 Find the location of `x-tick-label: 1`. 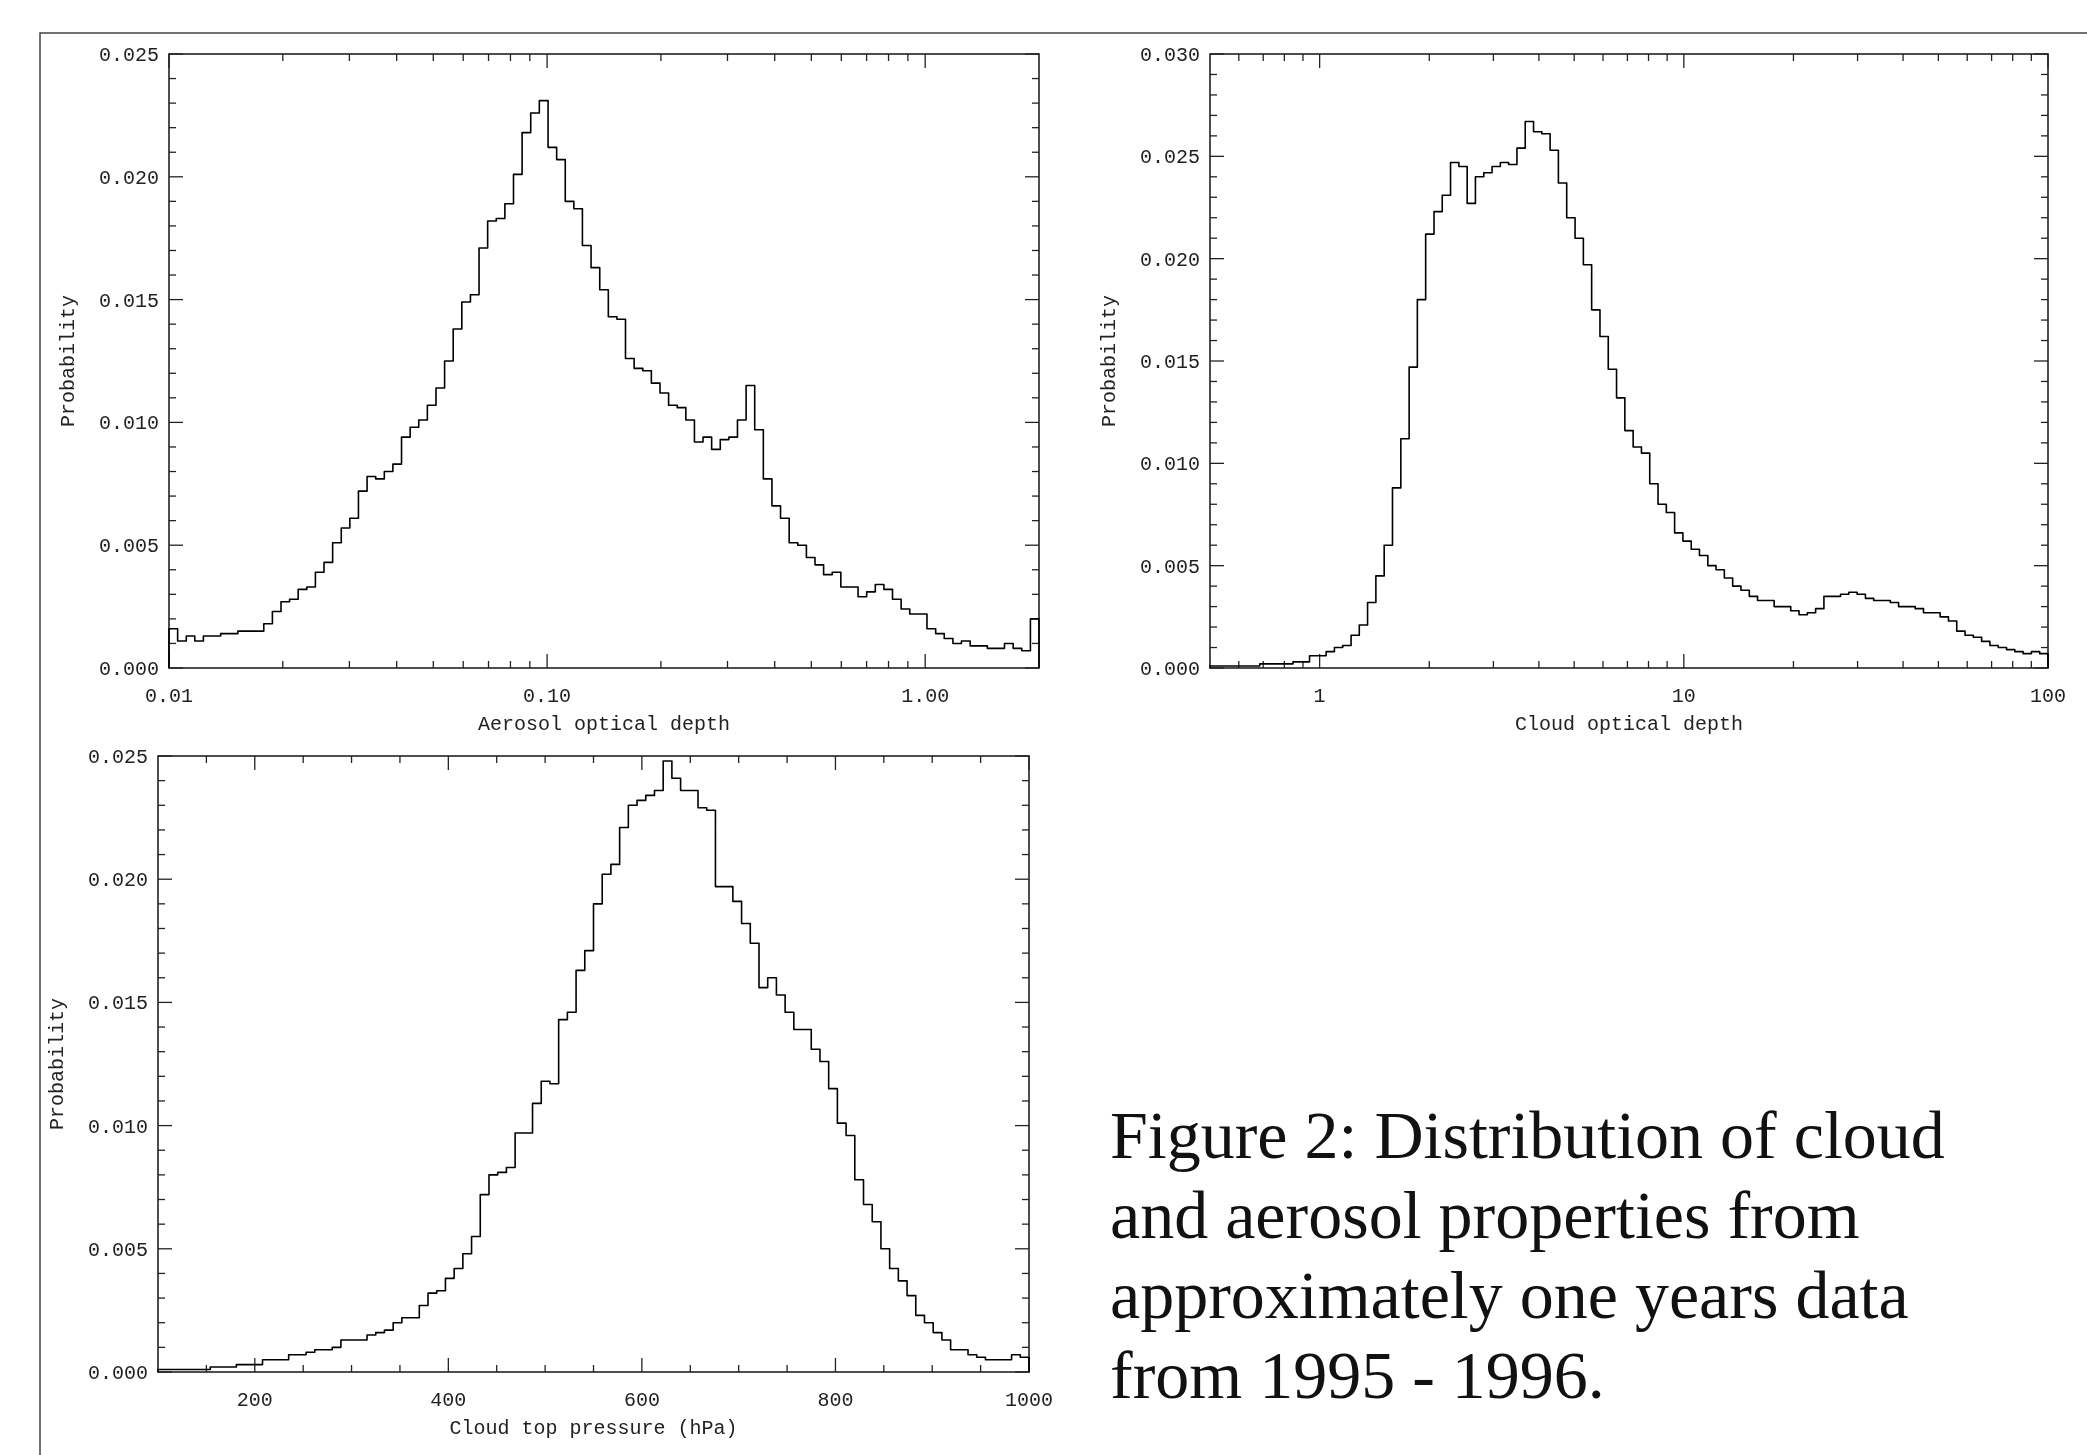

x-tick-label: 1 is located at coordinates (1319, 696).